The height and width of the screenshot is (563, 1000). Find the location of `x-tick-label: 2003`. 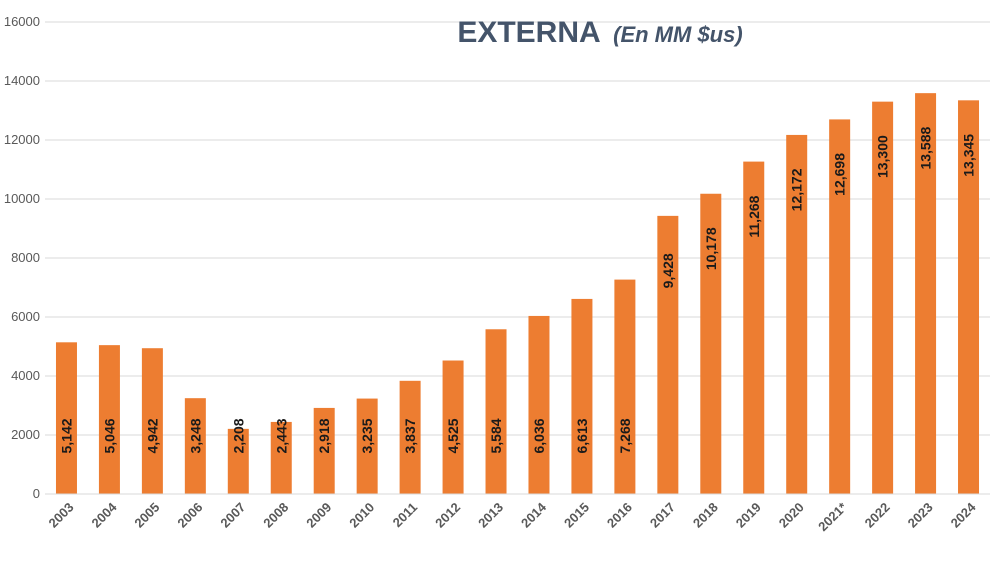

x-tick-label: 2003 is located at coordinates (61, 515).